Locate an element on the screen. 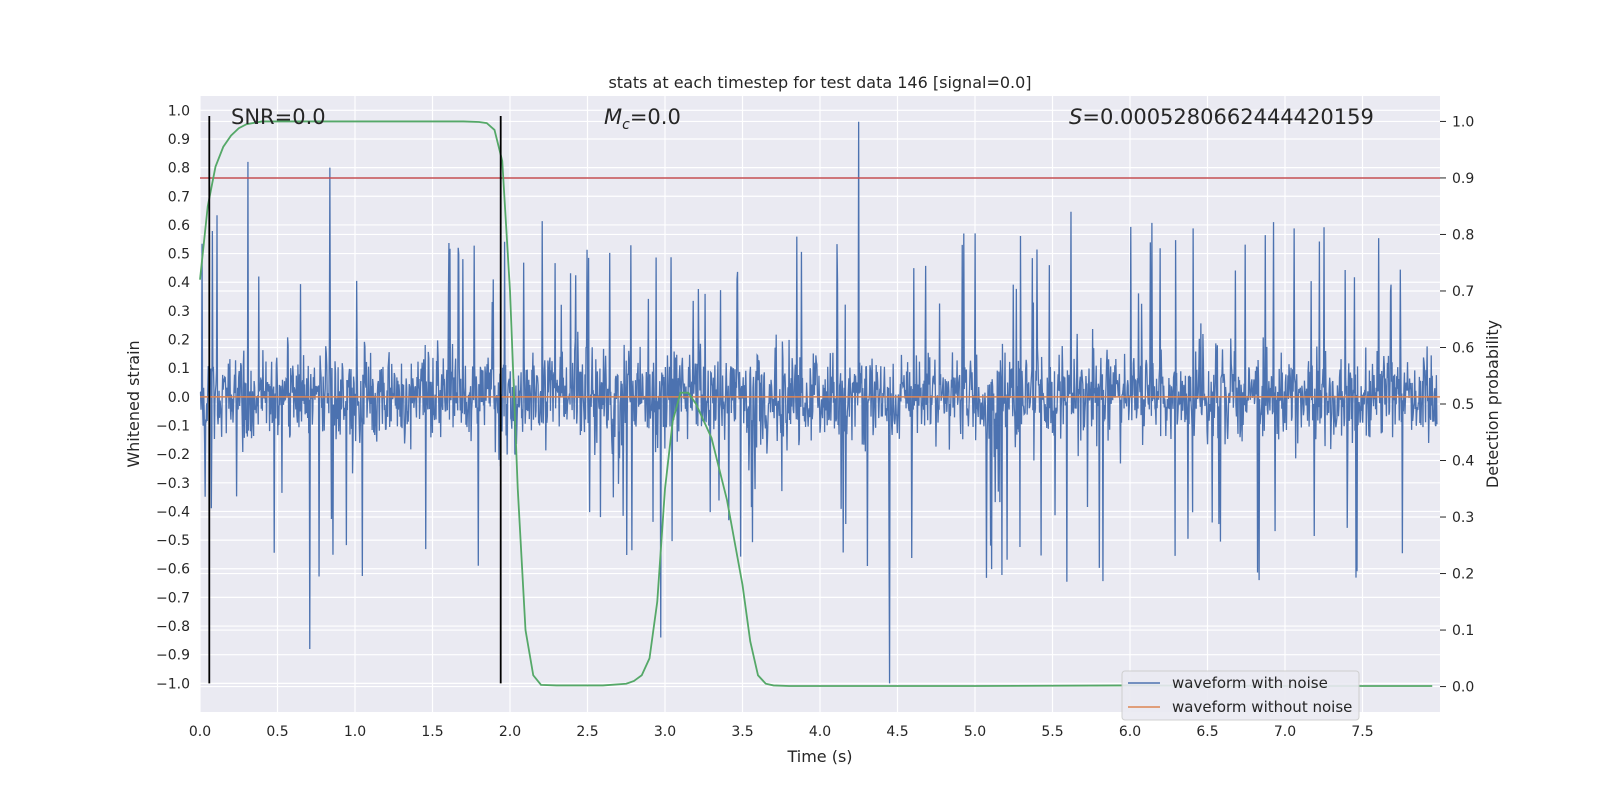 This screenshot has height=800, width=1600. x-tick-label: 2.0 is located at coordinates (510, 732).